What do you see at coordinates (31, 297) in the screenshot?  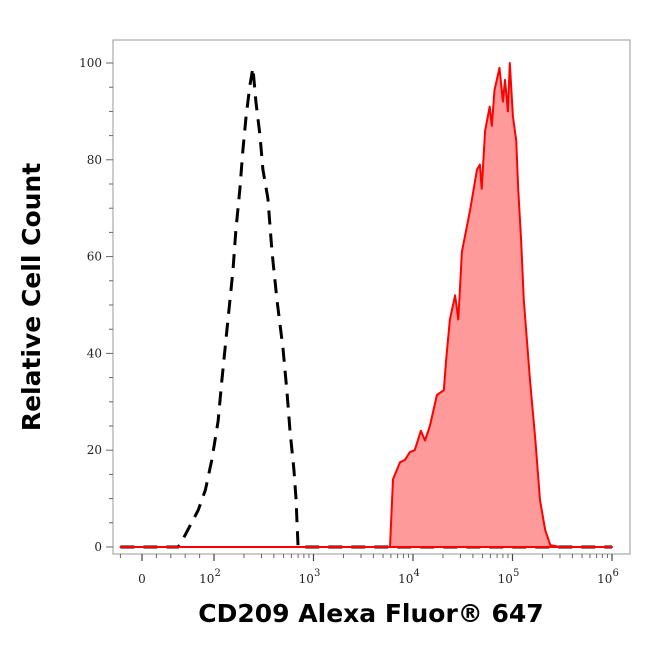 I see `y-axis-title: Relative Cell Count` at bounding box center [31, 297].